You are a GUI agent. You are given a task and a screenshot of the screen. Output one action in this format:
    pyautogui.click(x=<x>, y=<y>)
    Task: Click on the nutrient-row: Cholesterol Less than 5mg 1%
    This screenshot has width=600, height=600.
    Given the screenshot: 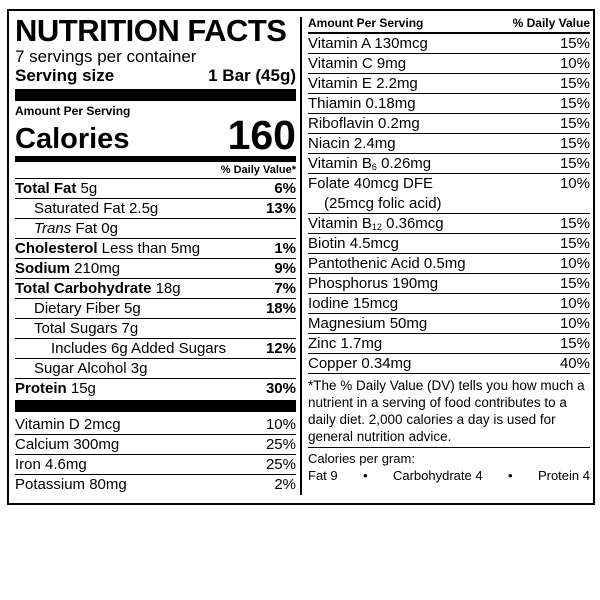 What is the action you would take?
    pyautogui.click(x=155, y=249)
    